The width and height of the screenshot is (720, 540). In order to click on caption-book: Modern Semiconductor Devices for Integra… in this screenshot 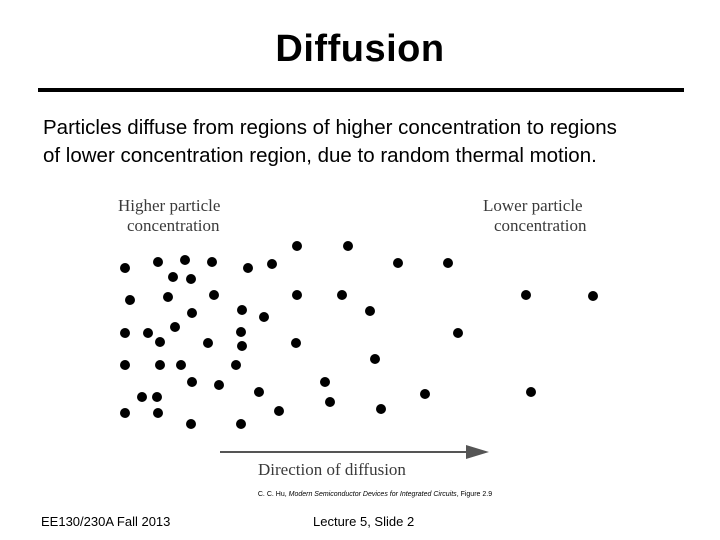, I will do `click(372, 494)`.